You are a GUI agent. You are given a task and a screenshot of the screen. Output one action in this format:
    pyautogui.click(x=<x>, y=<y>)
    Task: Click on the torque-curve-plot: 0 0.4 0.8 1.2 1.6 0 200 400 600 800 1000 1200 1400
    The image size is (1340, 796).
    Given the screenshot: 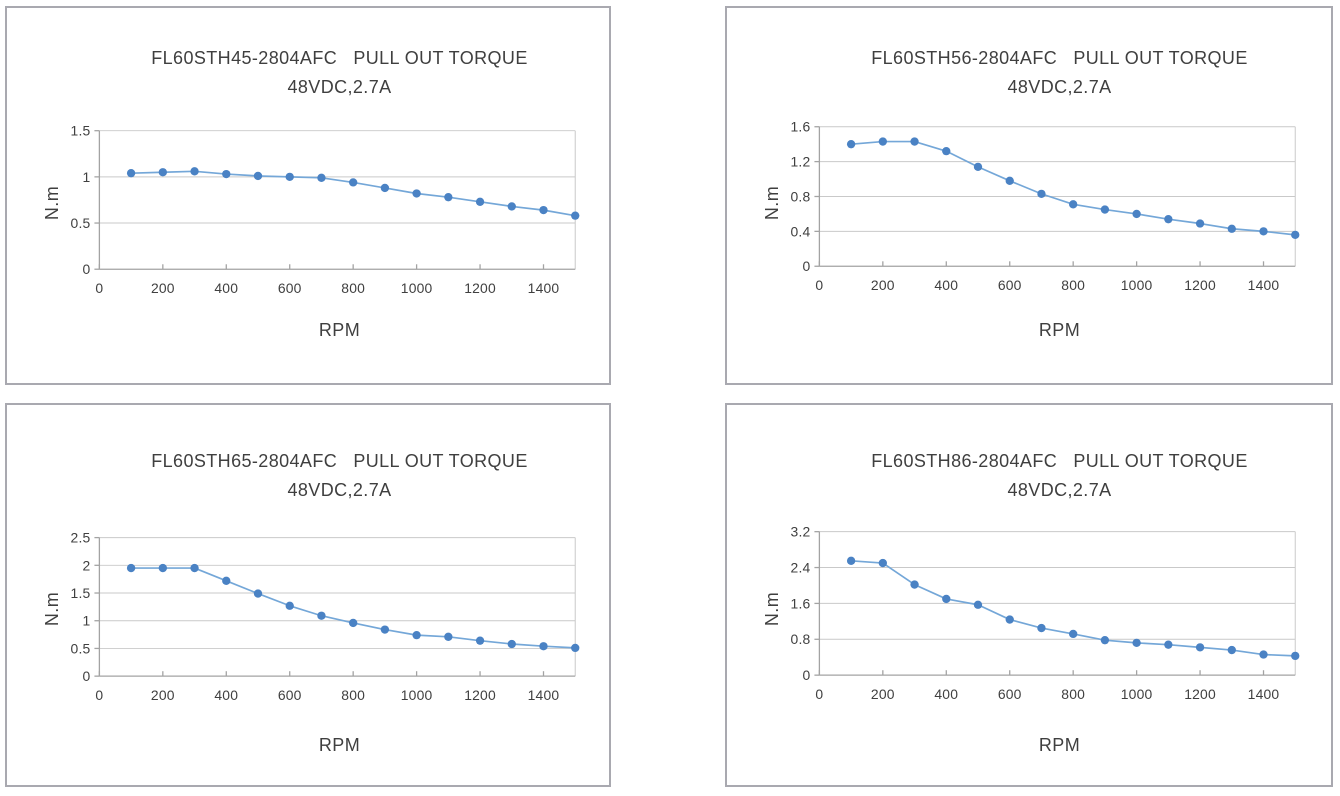 What is the action you would take?
    pyautogui.click(x=1045, y=206)
    